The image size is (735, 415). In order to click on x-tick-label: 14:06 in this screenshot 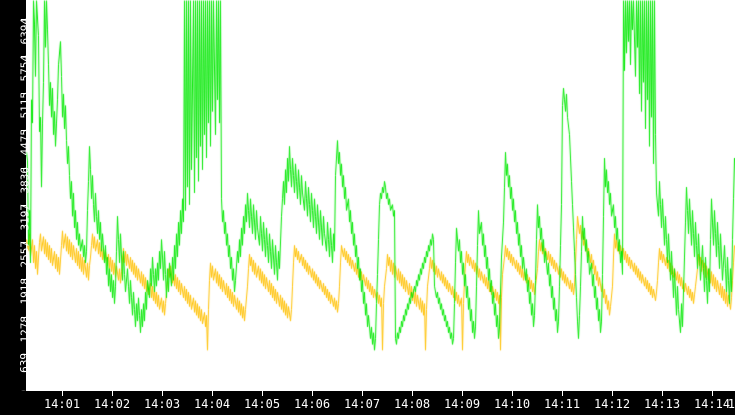, I will do `click(312, 404)`.